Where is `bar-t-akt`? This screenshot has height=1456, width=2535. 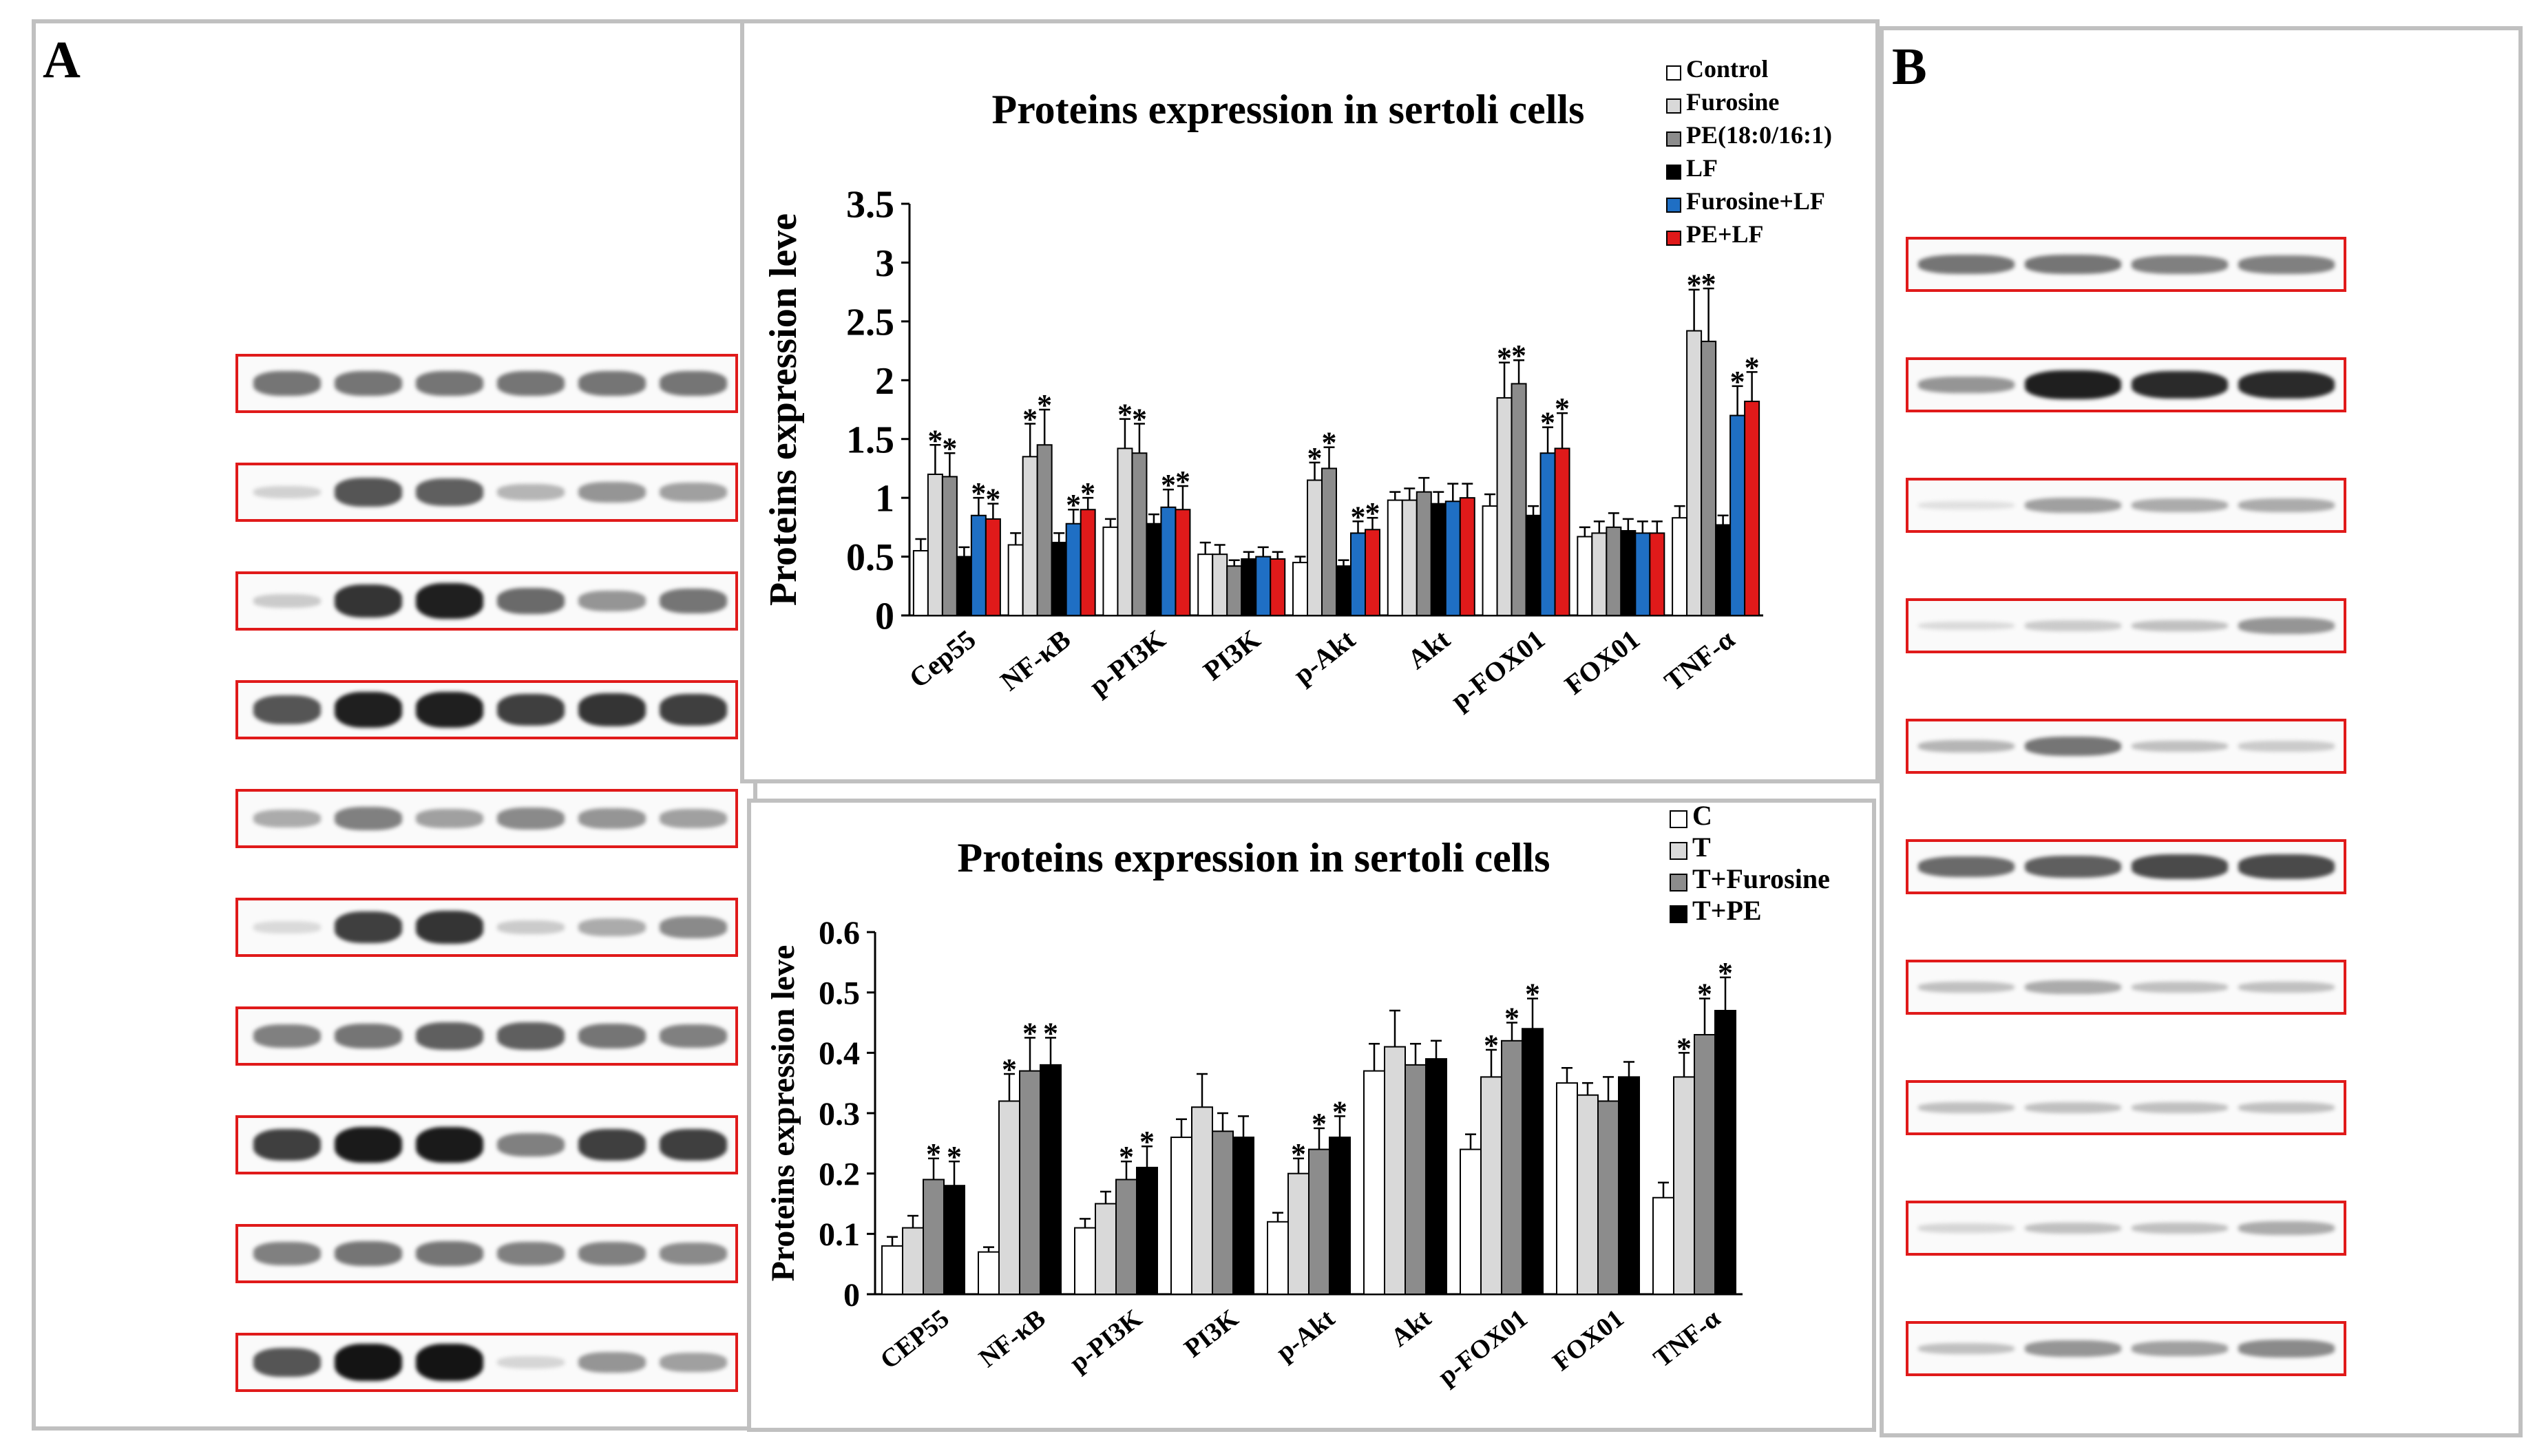 bar-t-akt is located at coordinates (1395, 1170).